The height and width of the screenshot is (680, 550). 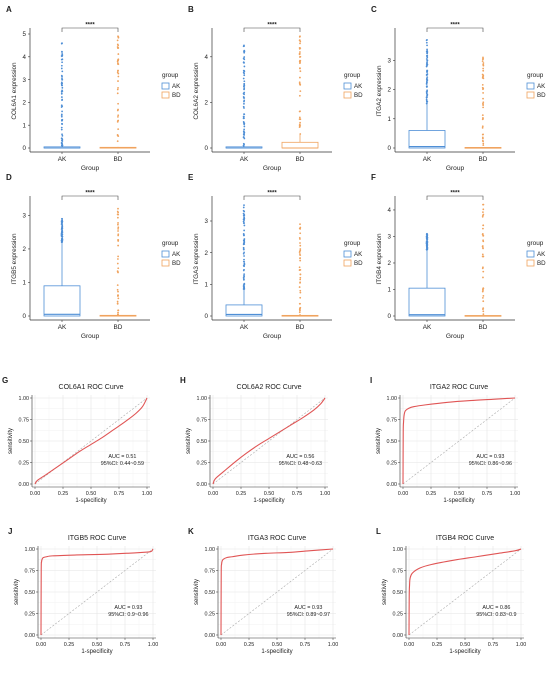 What do you see at coordinates (196, 91) in the screenshot?
I see `y-axis-label: COL6A2 expression` at bounding box center [196, 91].